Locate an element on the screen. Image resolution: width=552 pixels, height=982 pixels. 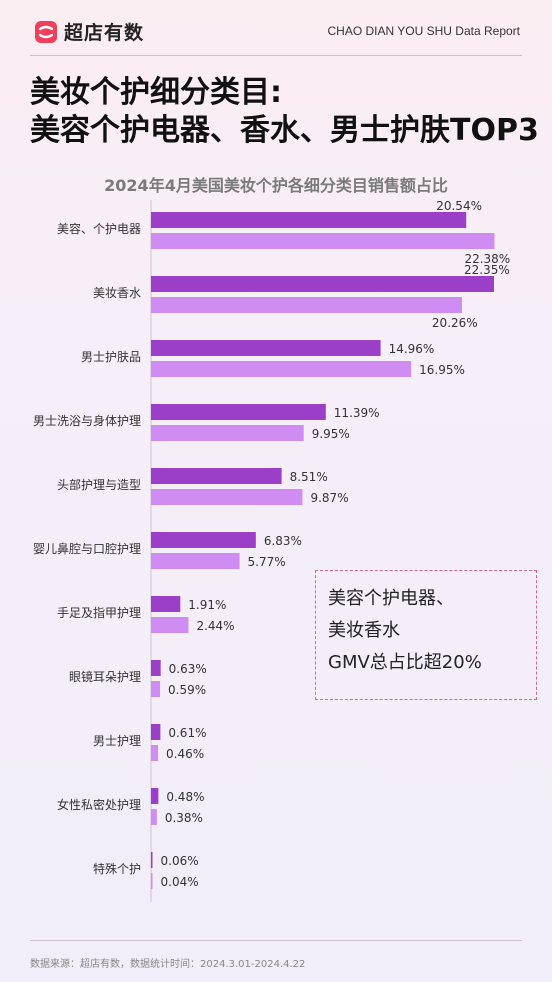
bar-value-label: 22.38% is located at coordinates (487, 259).